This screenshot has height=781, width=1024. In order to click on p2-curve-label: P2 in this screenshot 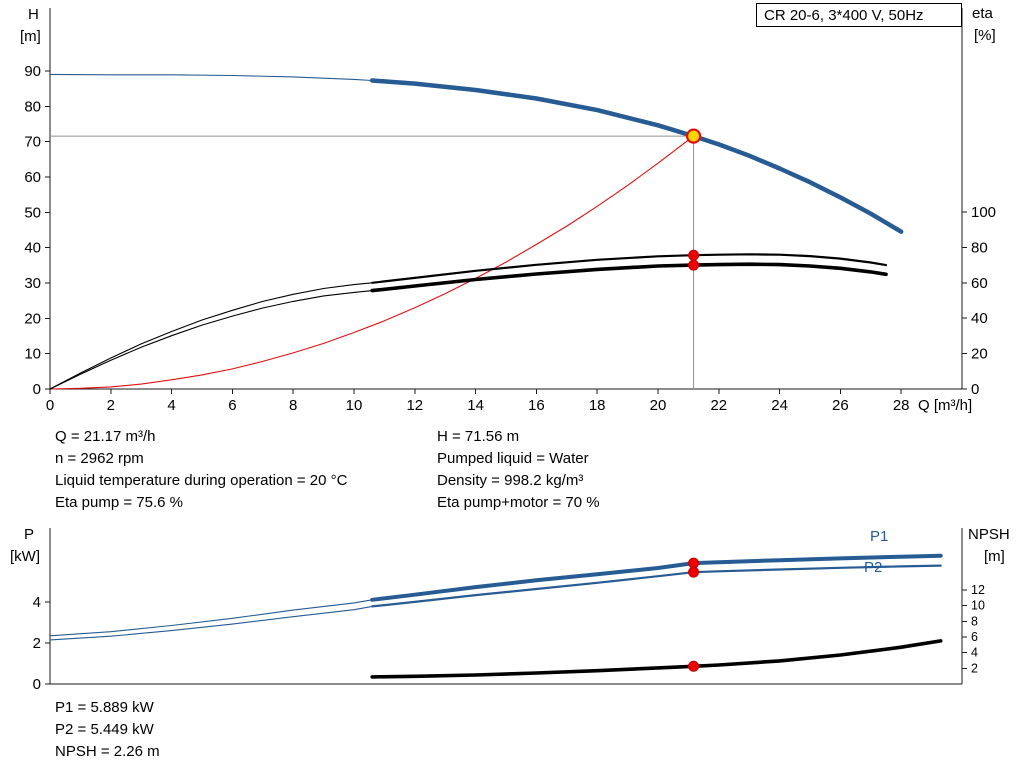, I will do `click(873, 567)`.